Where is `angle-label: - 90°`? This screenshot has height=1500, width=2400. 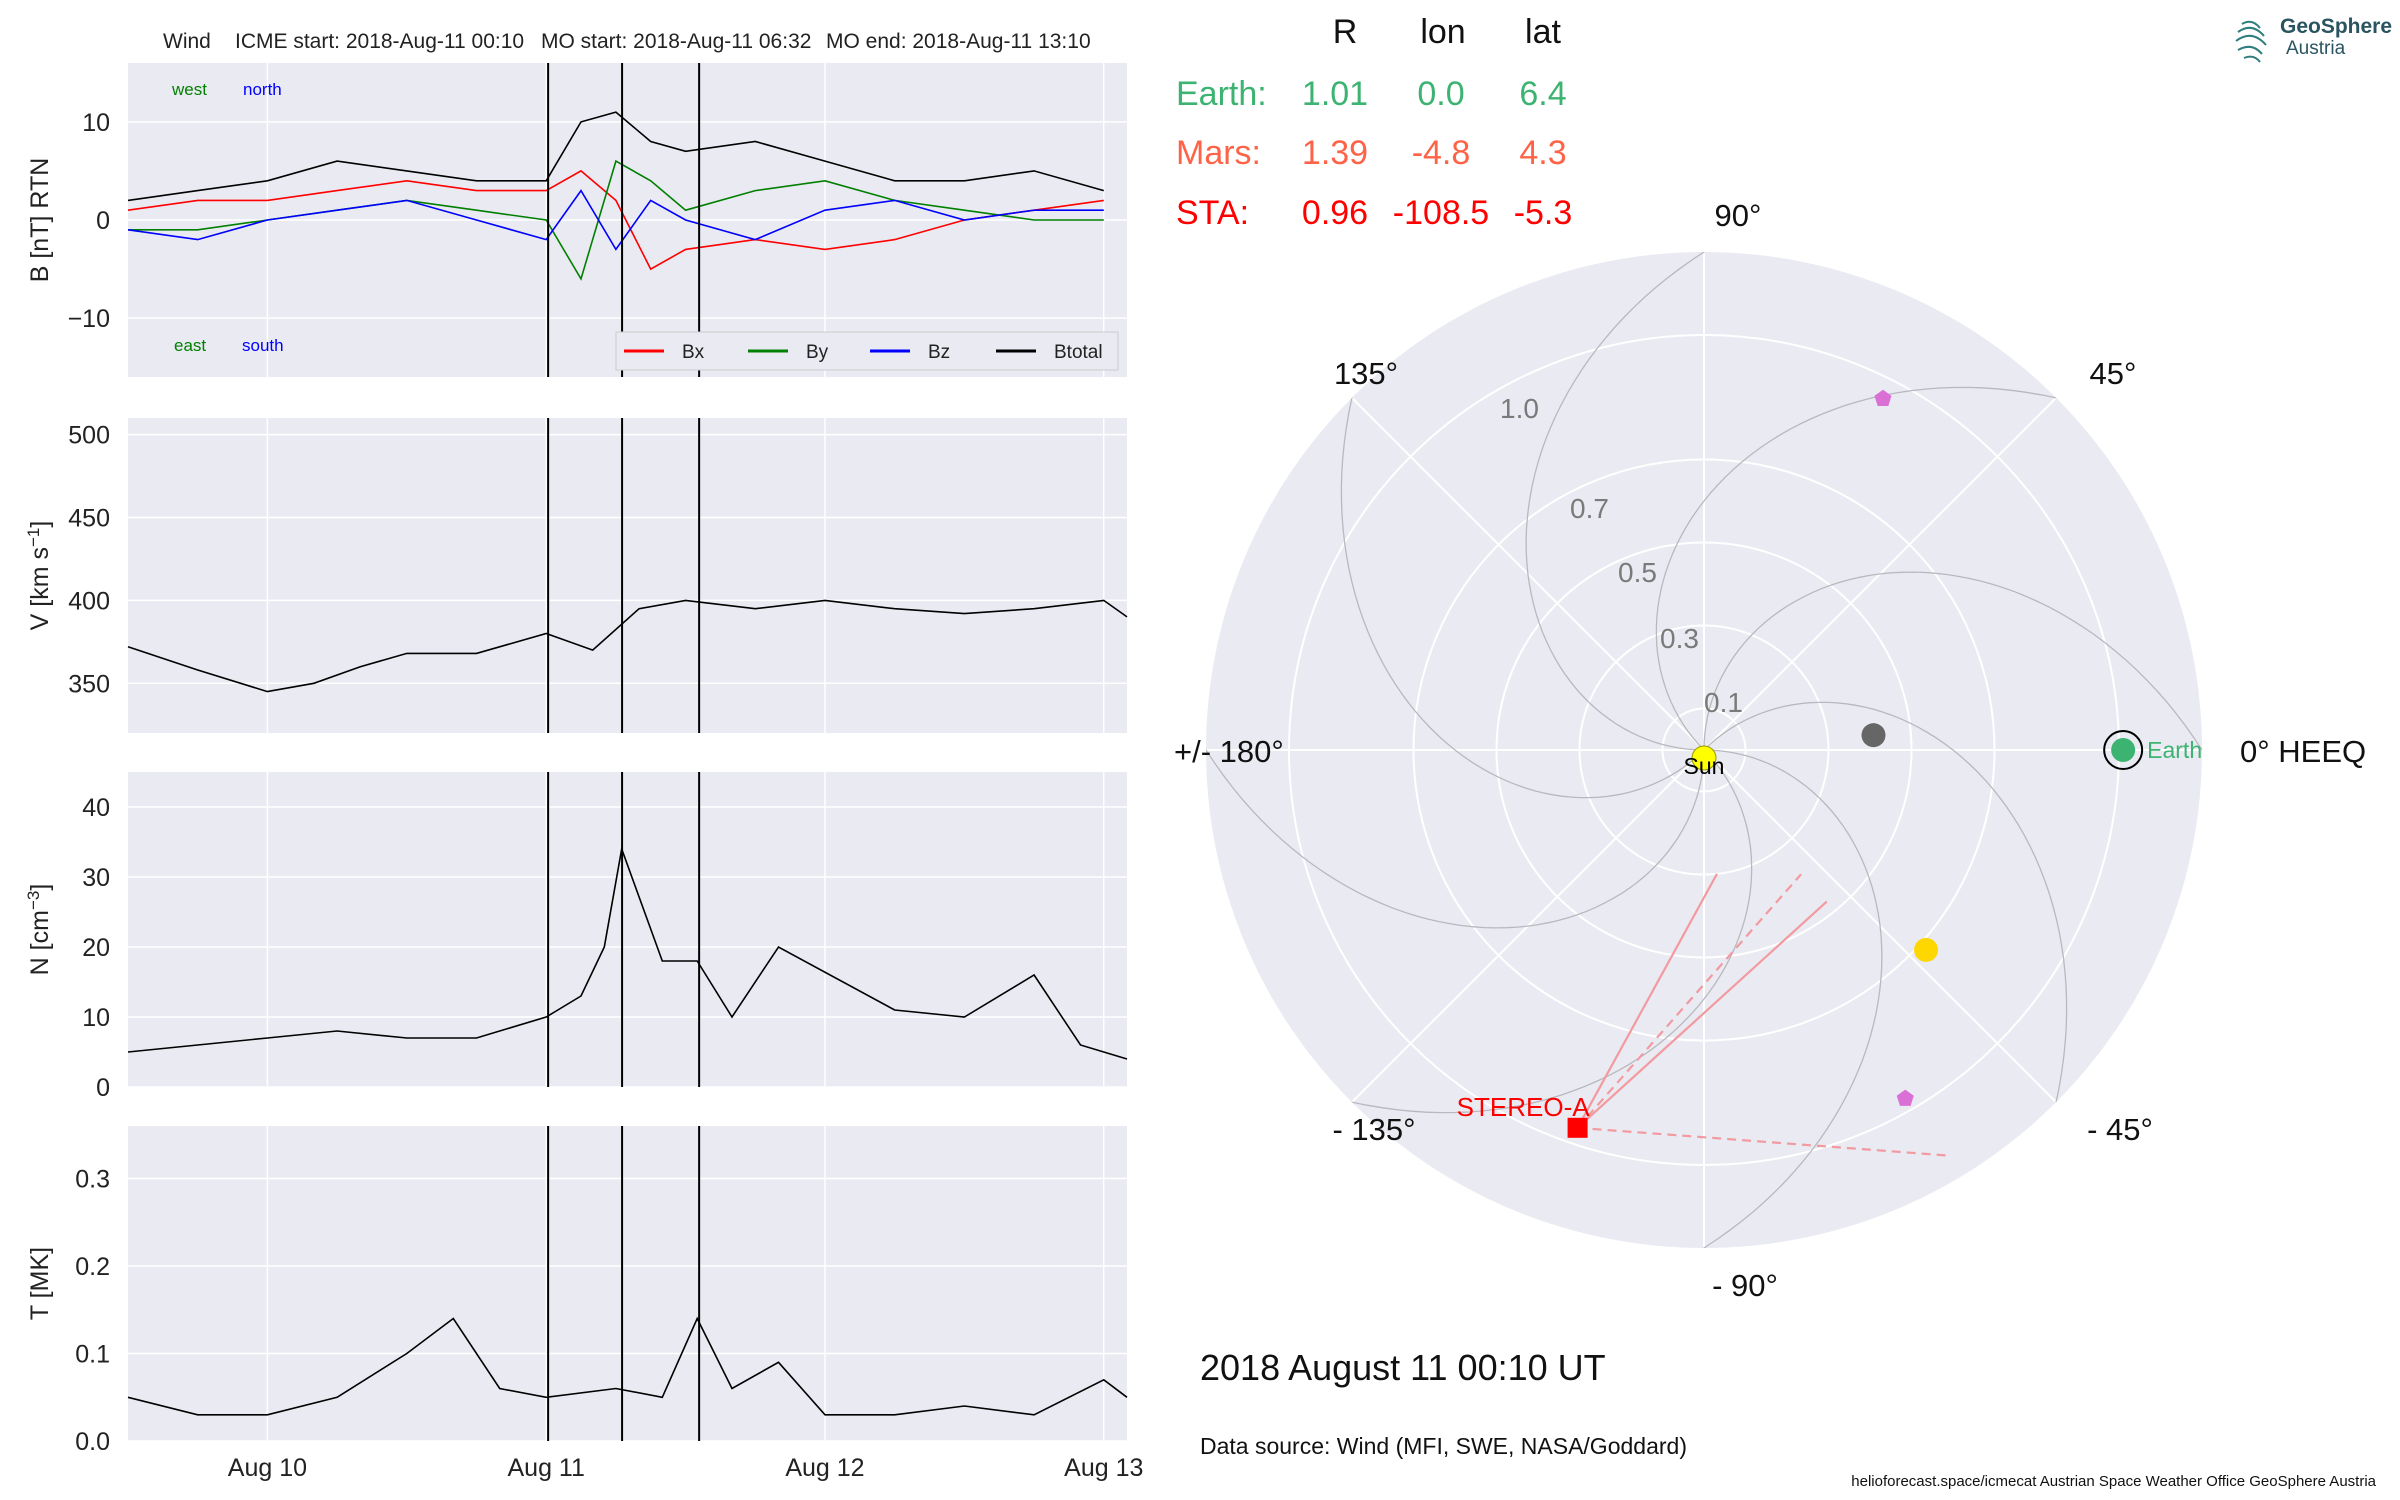
angle-label: - 90° is located at coordinates (1745, 1285).